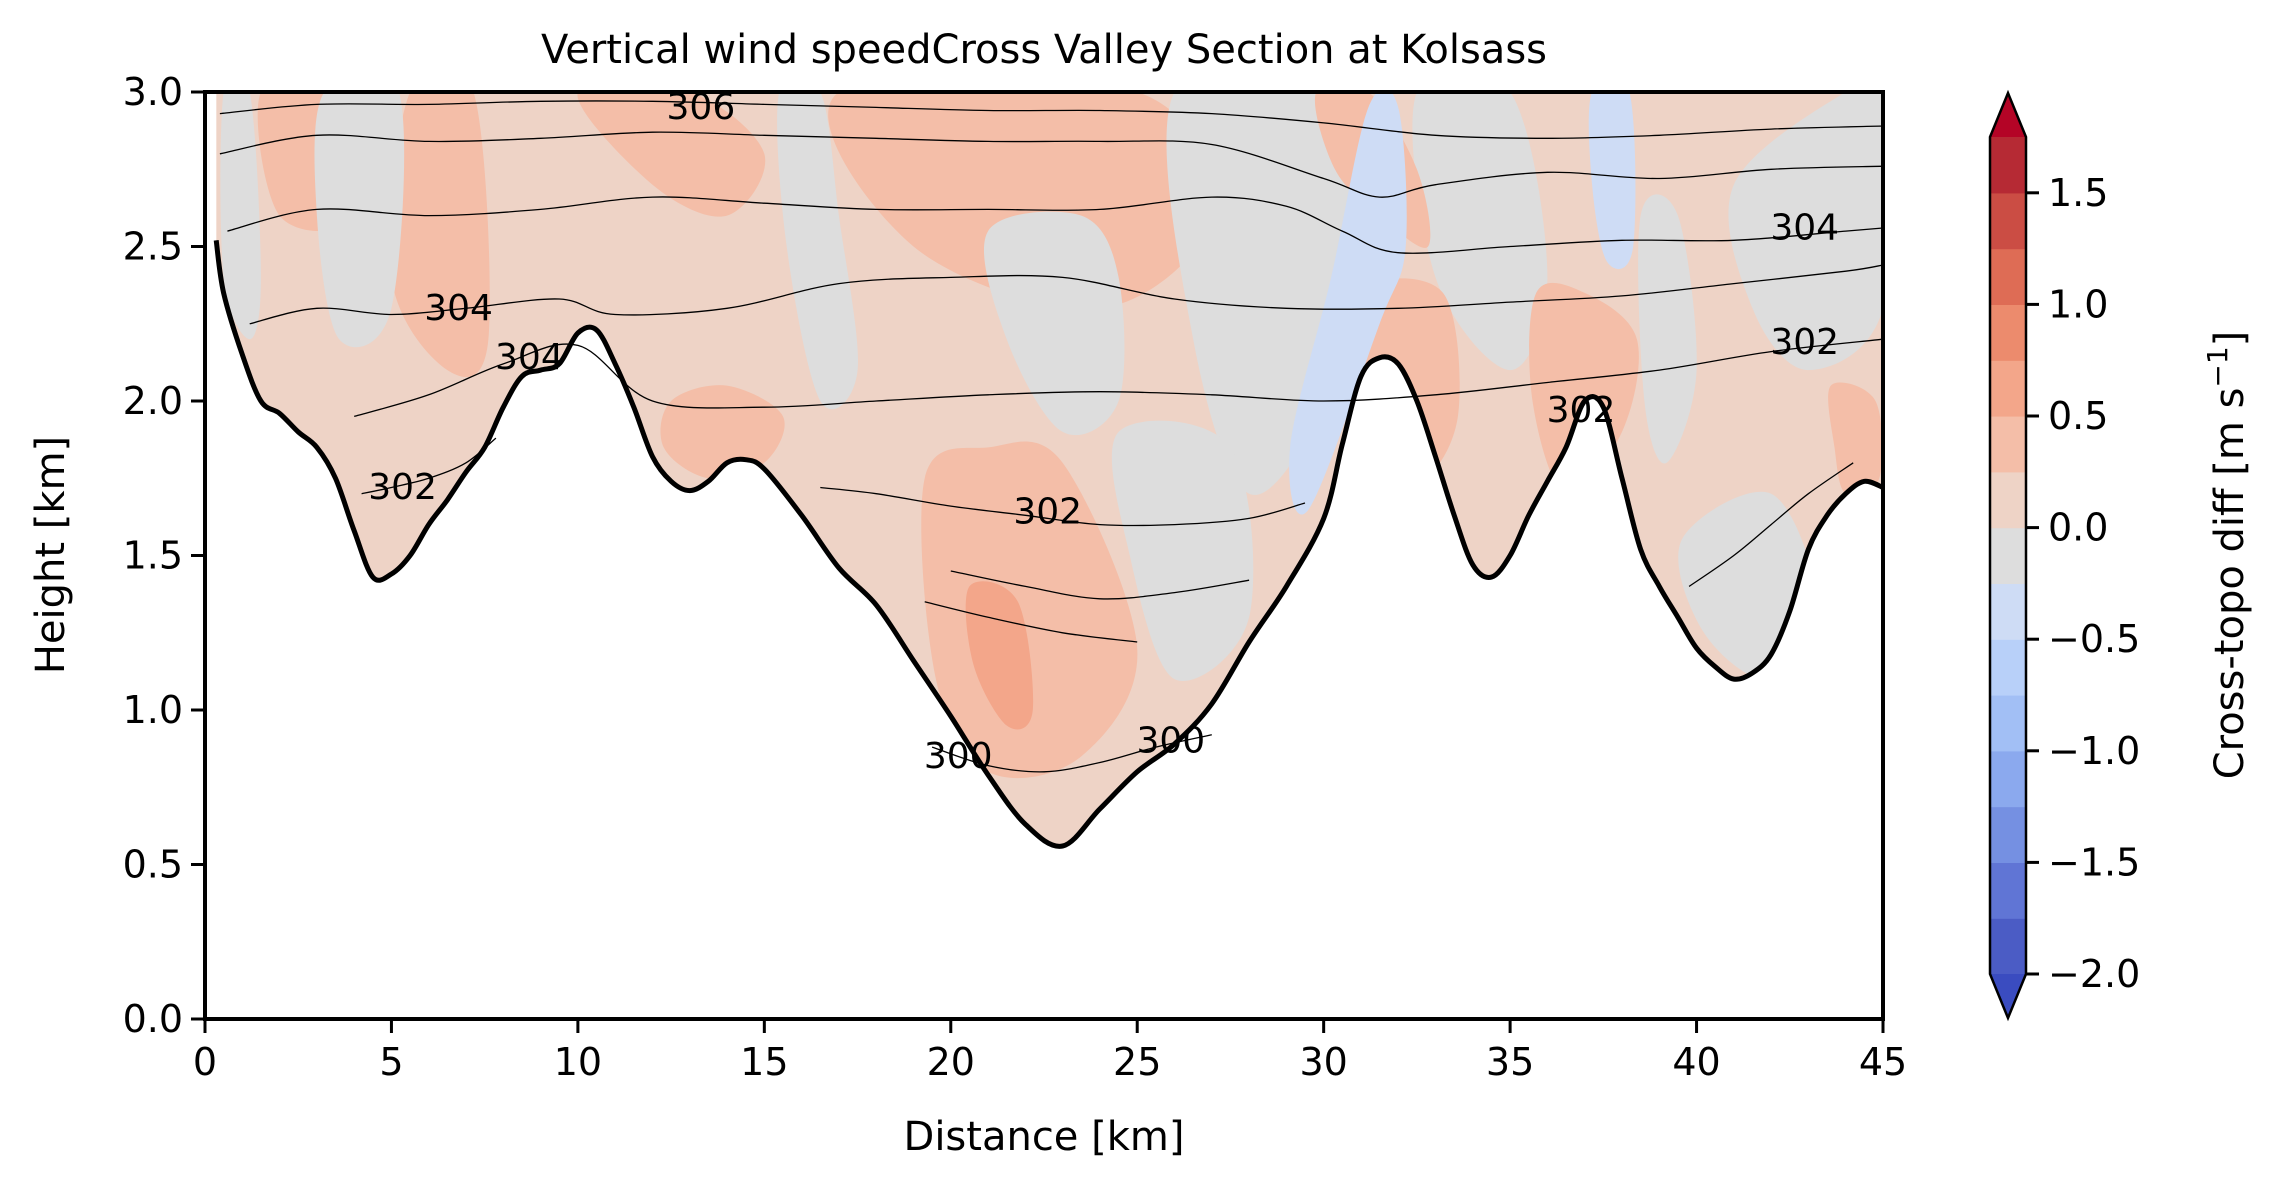 This screenshot has width=2281, height=1188. I want to click on x-tick-label: 0, so click(205, 1062).